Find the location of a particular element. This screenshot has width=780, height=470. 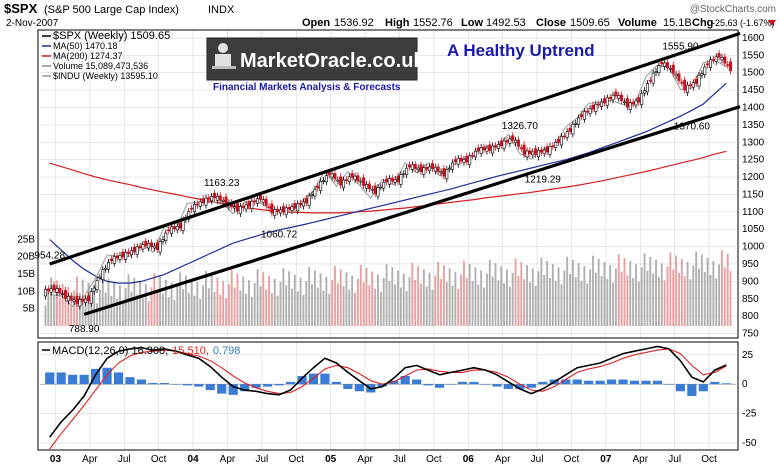

low-value: 1492.53 is located at coordinates (506, 23).